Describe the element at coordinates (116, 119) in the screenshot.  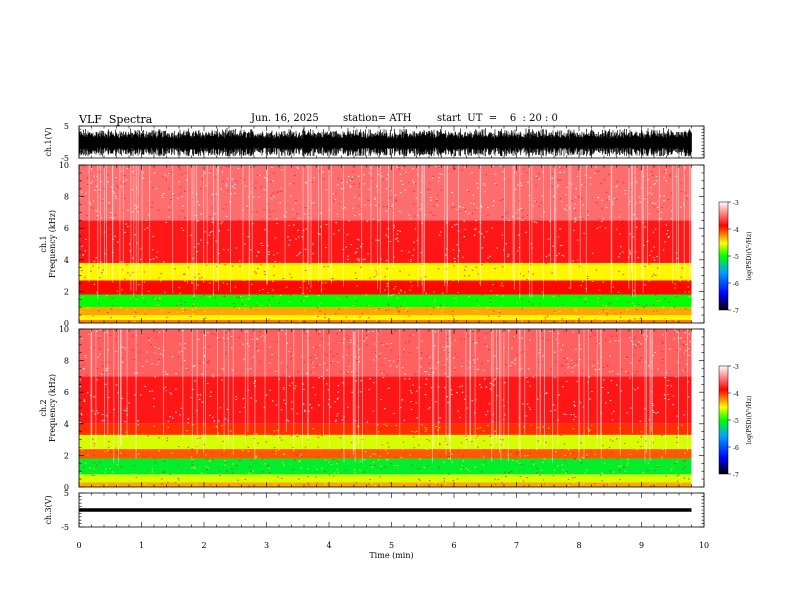
I see `chart-title: VLF Spectra` at that location.